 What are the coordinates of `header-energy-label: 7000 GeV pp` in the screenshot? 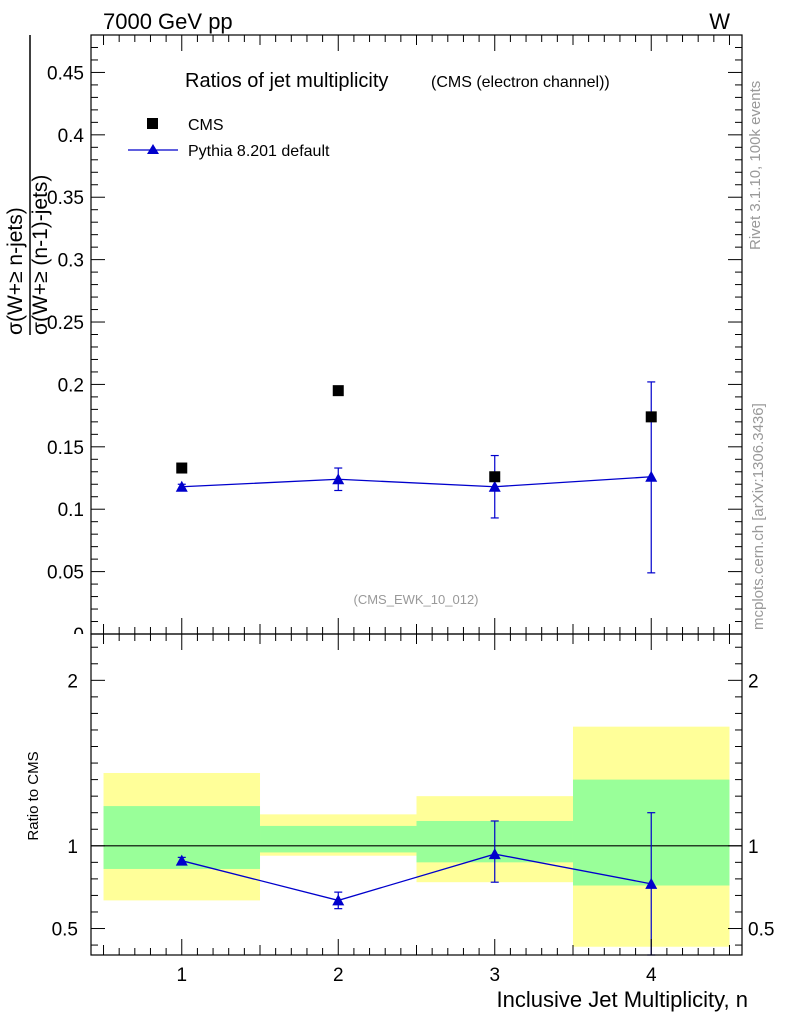 It's located at (168, 21).